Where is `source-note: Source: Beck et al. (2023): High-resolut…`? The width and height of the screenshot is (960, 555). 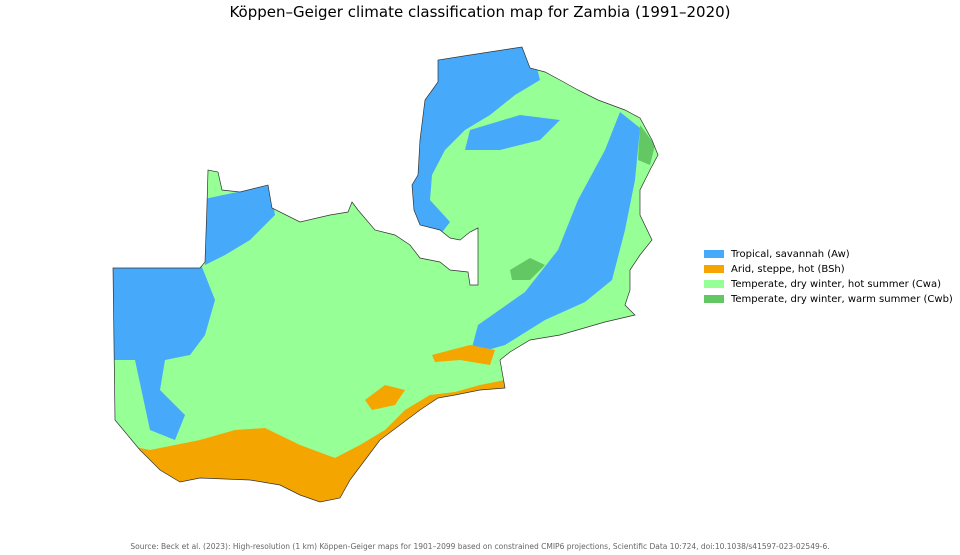
source-note: Source: Beck et al. (2023): High-resolut… is located at coordinates (479, 546).